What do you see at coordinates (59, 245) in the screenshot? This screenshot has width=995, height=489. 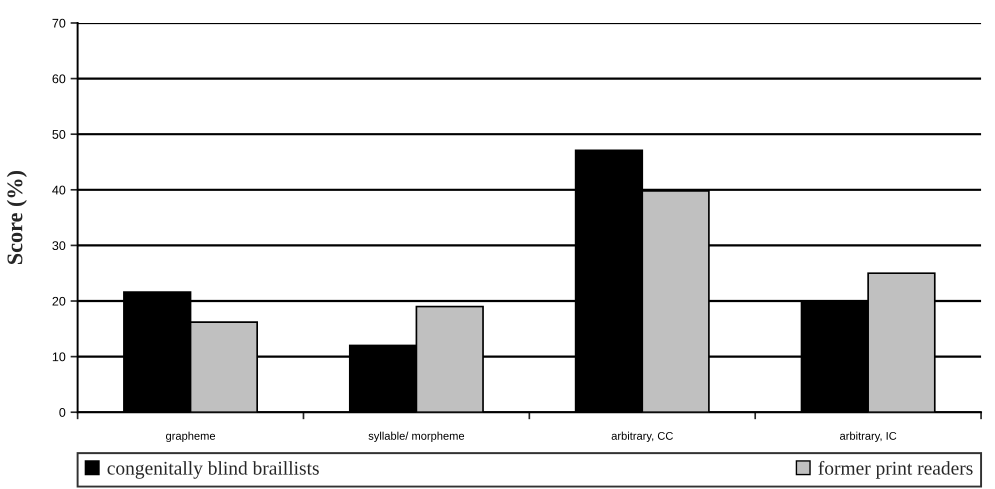 I see `y-tick-label: 30` at bounding box center [59, 245].